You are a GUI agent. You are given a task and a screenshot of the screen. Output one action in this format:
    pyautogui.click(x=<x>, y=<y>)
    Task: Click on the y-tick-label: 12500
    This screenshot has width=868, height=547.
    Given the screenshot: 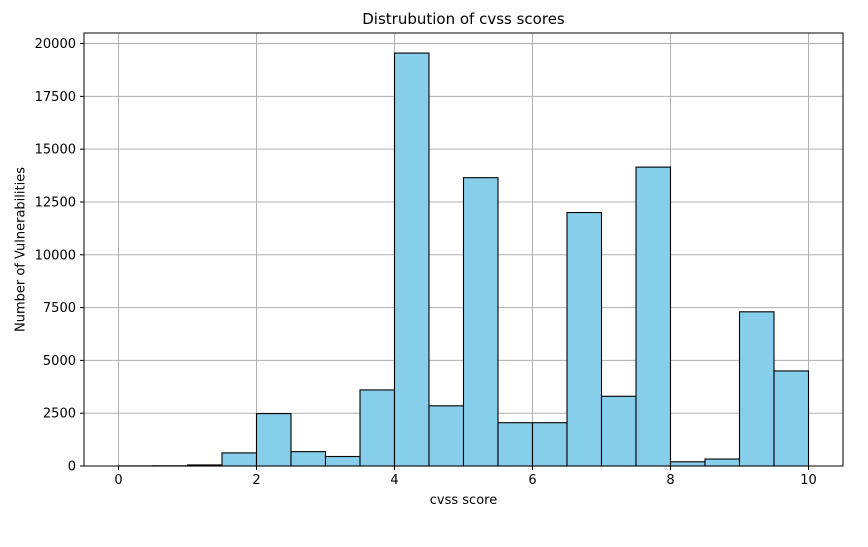 What is the action you would take?
    pyautogui.click(x=55, y=202)
    